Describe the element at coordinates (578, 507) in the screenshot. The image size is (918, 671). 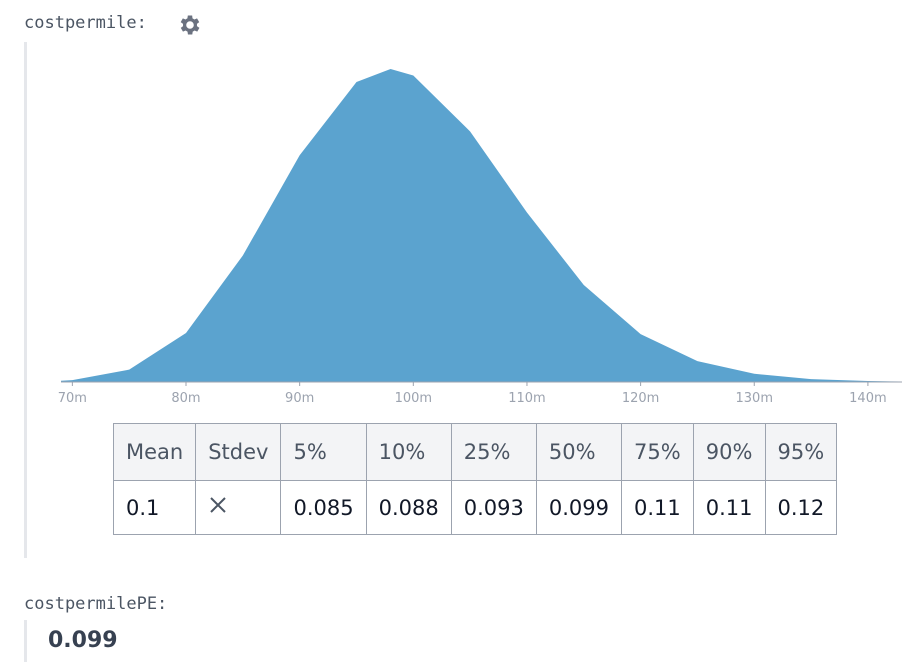
I see `cell: 0.099` at that location.